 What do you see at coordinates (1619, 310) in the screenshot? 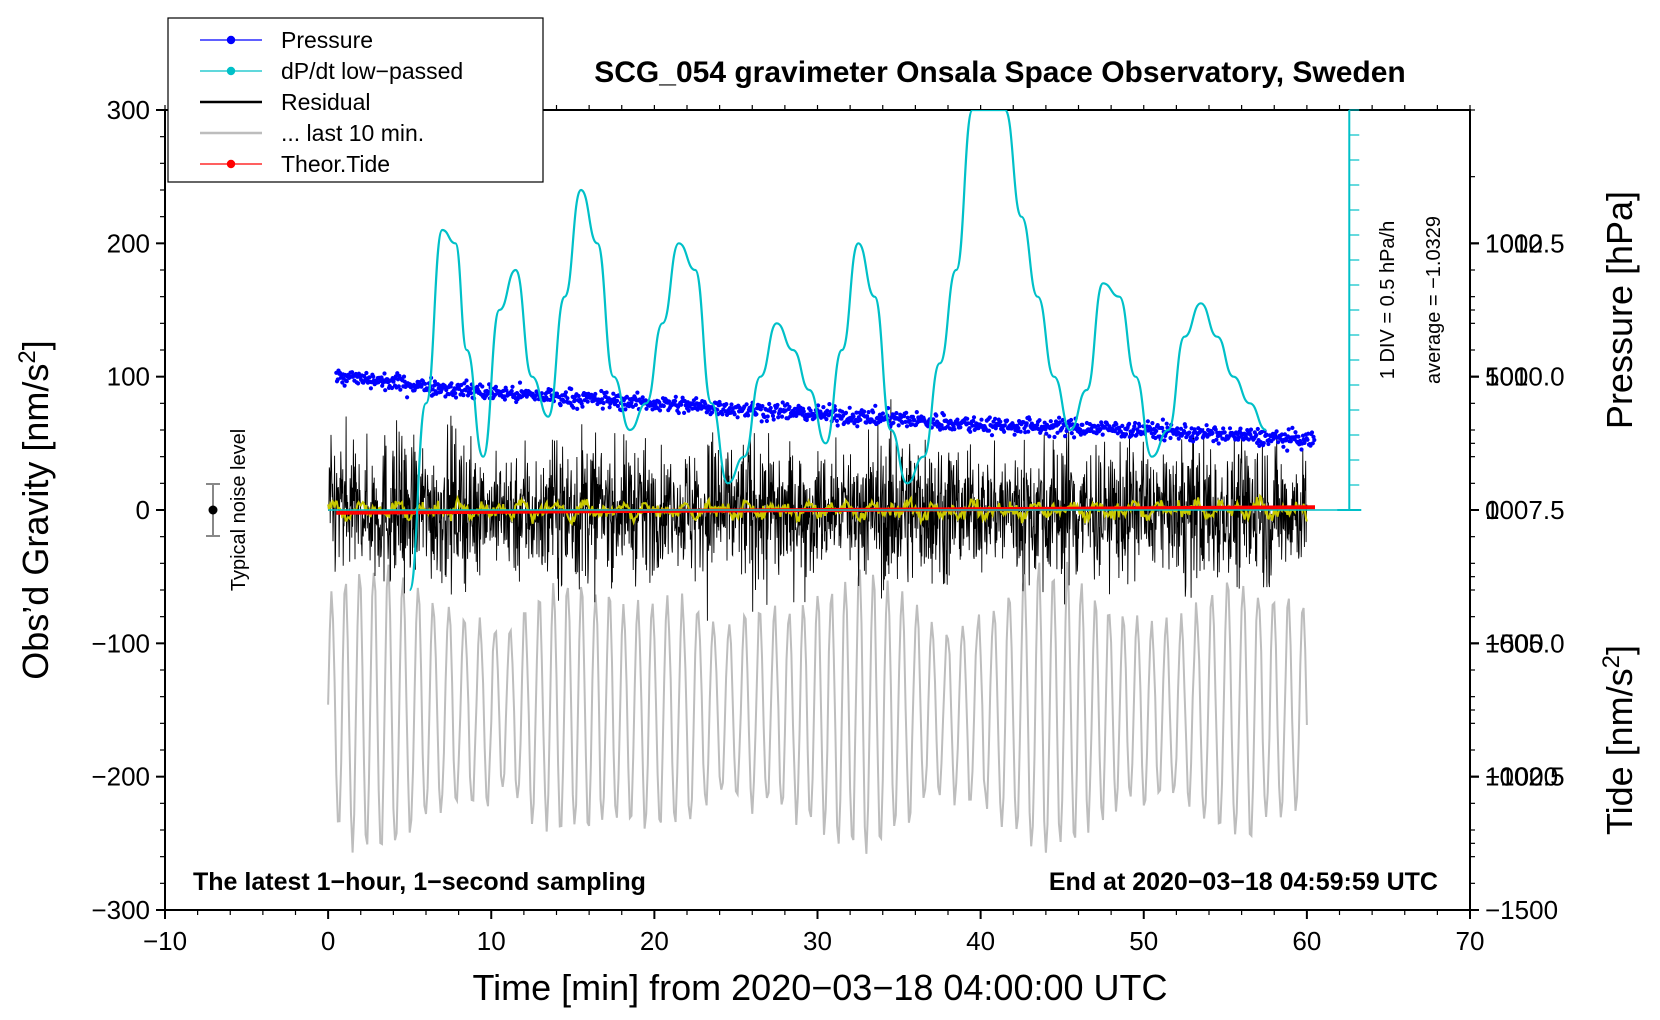
I see `y-axis-label-pressure: Pressure [hPa]` at bounding box center [1619, 310].